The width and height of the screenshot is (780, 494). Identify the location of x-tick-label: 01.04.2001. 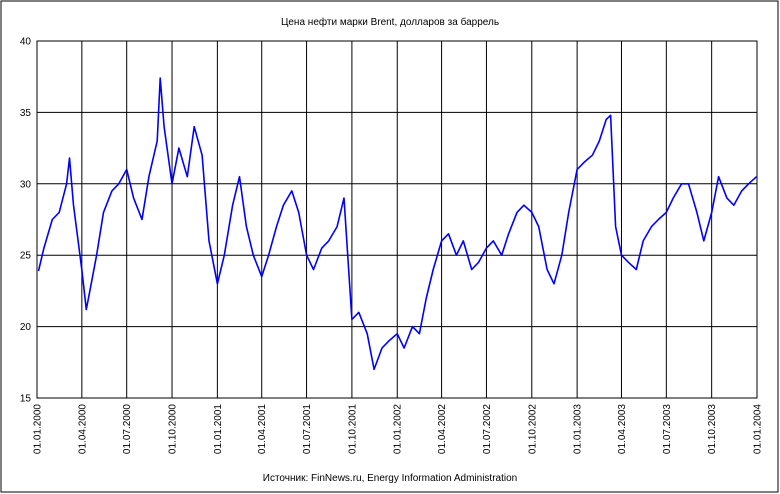
(262, 429).